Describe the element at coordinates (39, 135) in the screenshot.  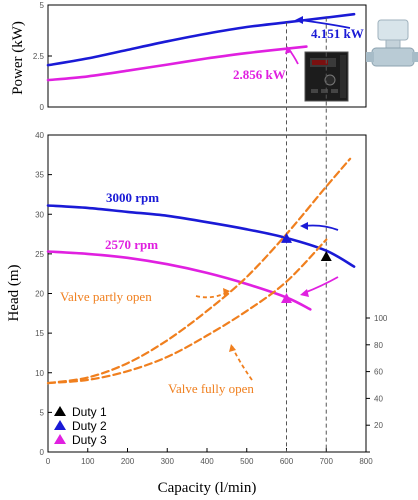
I see `head-y-tick-label-8: 40` at that location.